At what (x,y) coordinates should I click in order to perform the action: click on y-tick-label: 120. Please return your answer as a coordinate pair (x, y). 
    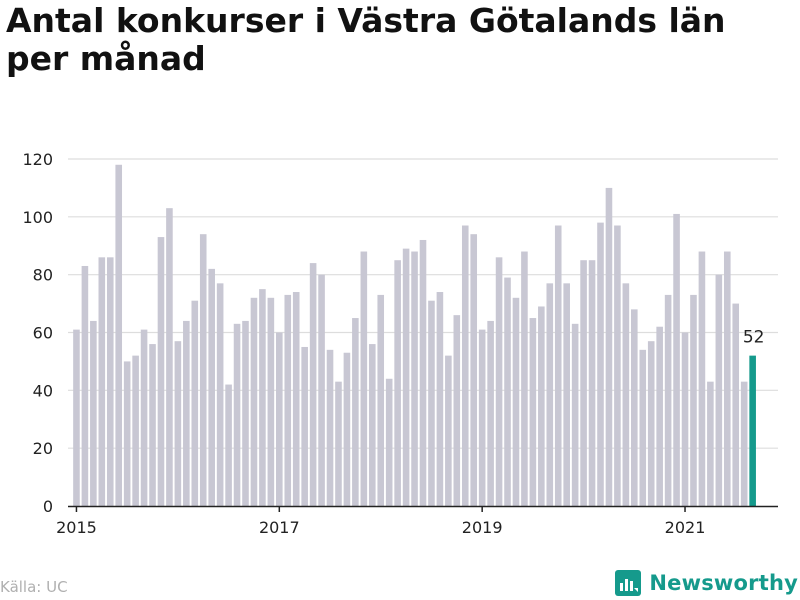
    Looking at the image, I should click on (37, 159).